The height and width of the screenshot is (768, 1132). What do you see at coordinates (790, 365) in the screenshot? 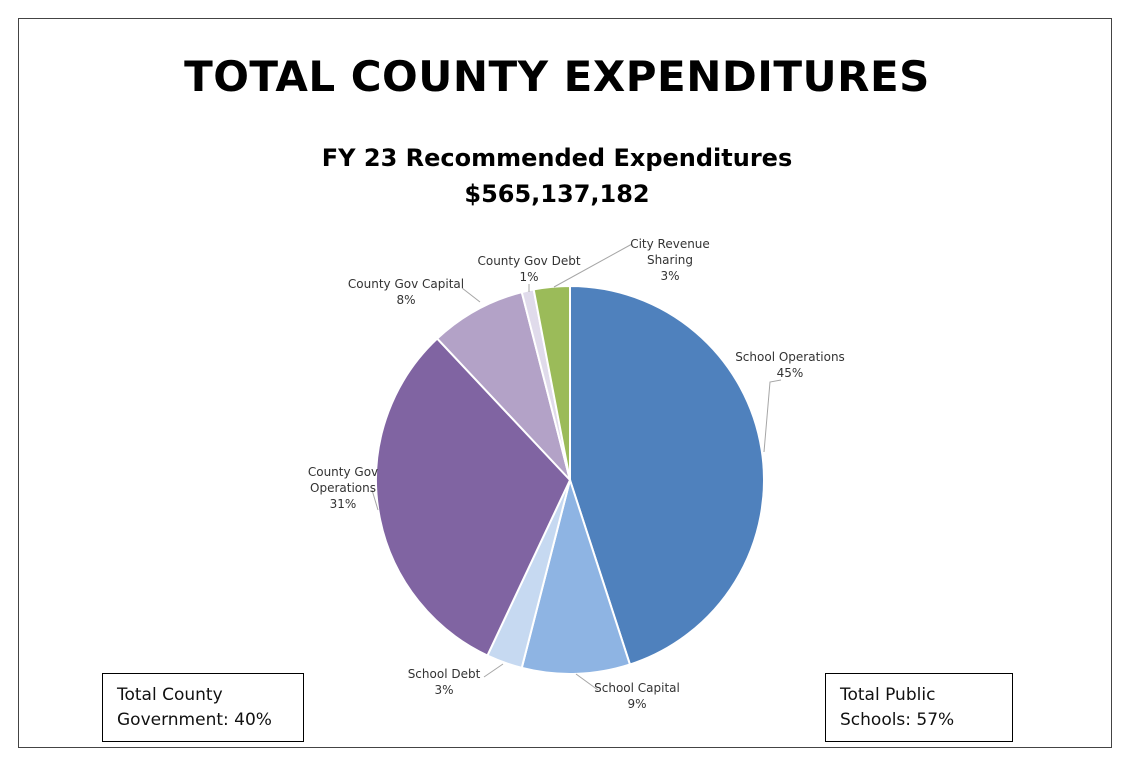
I see `slice-label: School Operations 45%` at bounding box center [790, 365].